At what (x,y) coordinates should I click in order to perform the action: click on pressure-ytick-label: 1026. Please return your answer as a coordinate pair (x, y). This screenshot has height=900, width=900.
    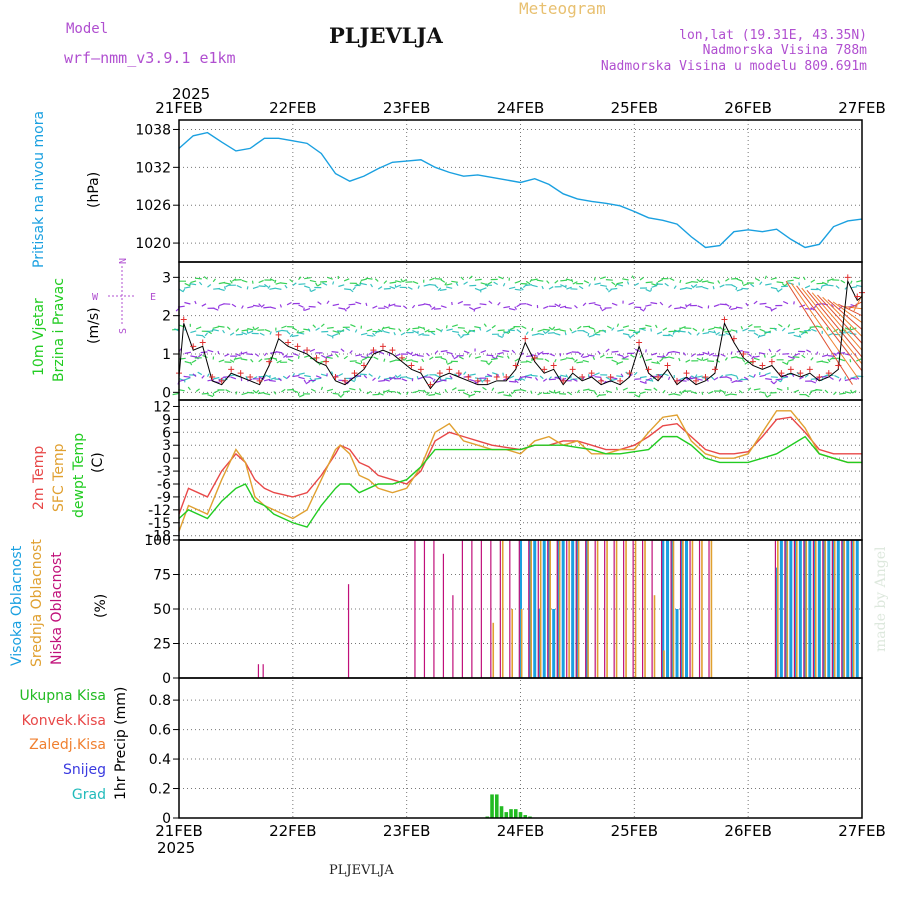
    Looking at the image, I should click on (153, 206).